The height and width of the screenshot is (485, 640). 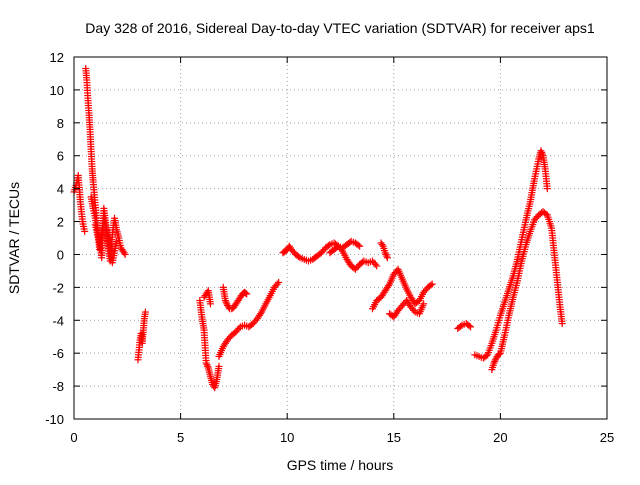 What do you see at coordinates (60, 189) in the screenshot?
I see `y-tick-label: 4` at bounding box center [60, 189].